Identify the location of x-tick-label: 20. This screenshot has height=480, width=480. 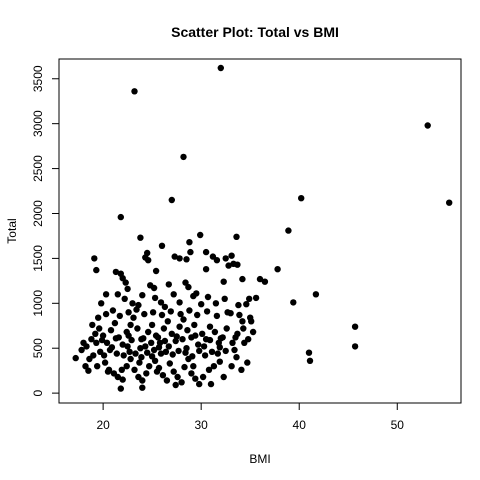
(103, 425).